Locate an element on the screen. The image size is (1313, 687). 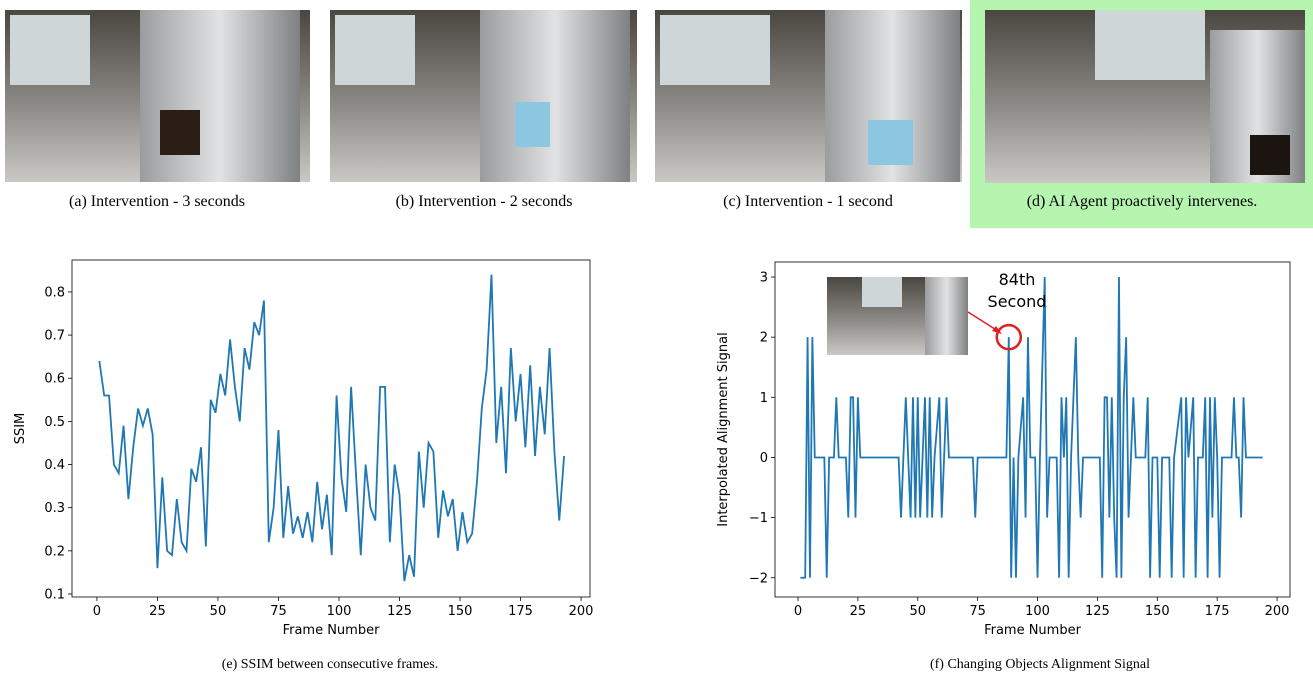
caption: (b) Intervention - 2 seconds is located at coordinates (484, 201).